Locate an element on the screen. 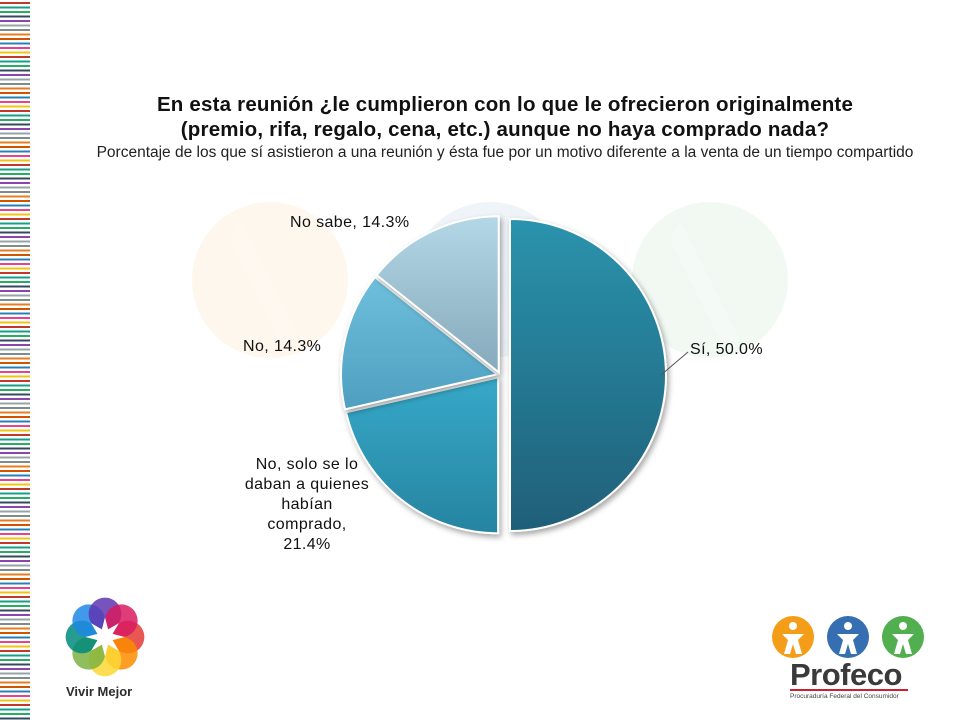 The image size is (960, 720). slice-label-no-solo-line-4: comprado, is located at coordinates (307, 524).